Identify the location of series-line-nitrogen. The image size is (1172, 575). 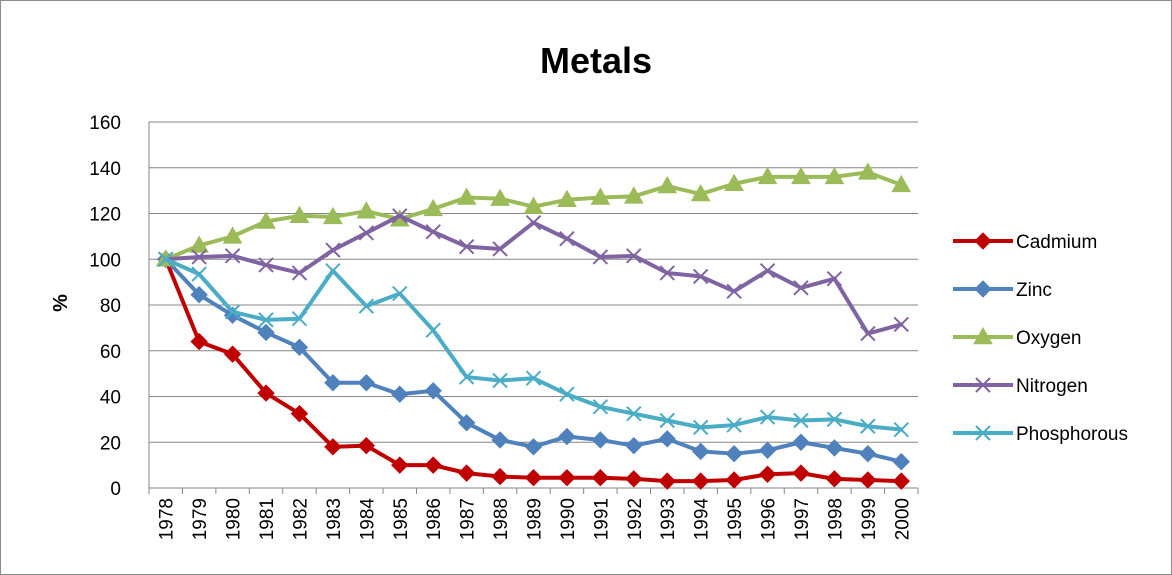
(533, 274).